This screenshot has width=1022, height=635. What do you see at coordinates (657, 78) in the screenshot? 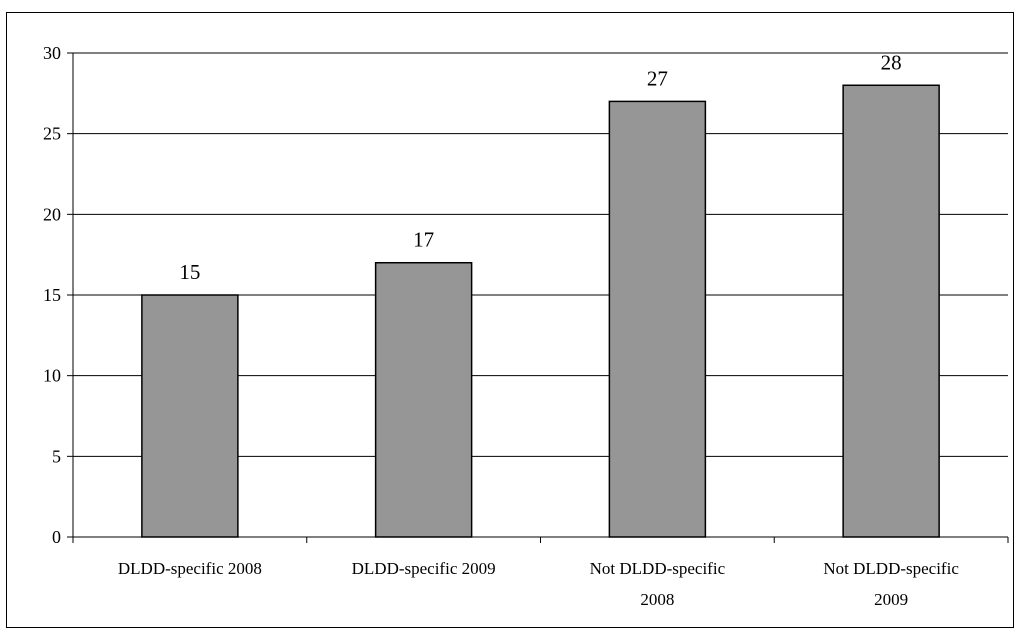
I see `data-label: 27` at bounding box center [657, 78].